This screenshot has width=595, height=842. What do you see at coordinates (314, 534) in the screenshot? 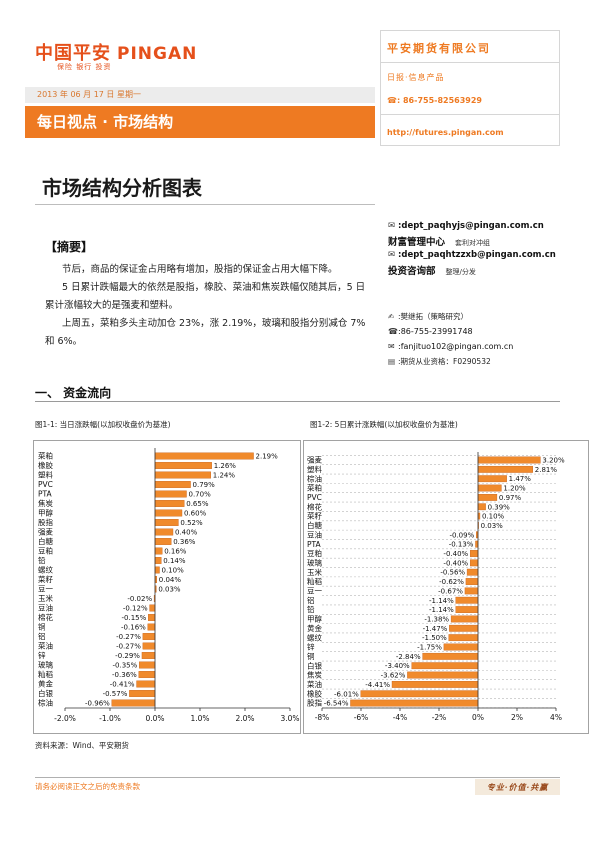
I see `chart-2-category-label: 豆油` at bounding box center [314, 534].